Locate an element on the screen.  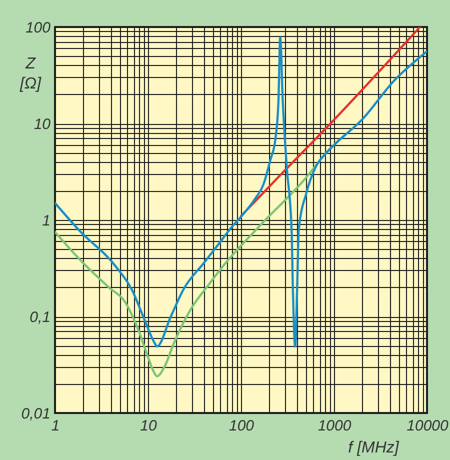
x-axis-title: f [MHz] is located at coordinates (374, 448).